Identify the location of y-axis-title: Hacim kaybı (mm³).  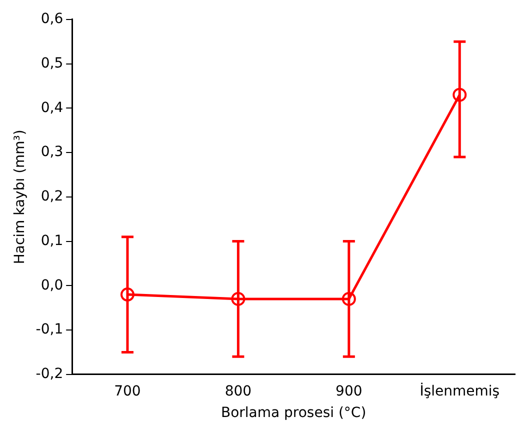
(20, 197).